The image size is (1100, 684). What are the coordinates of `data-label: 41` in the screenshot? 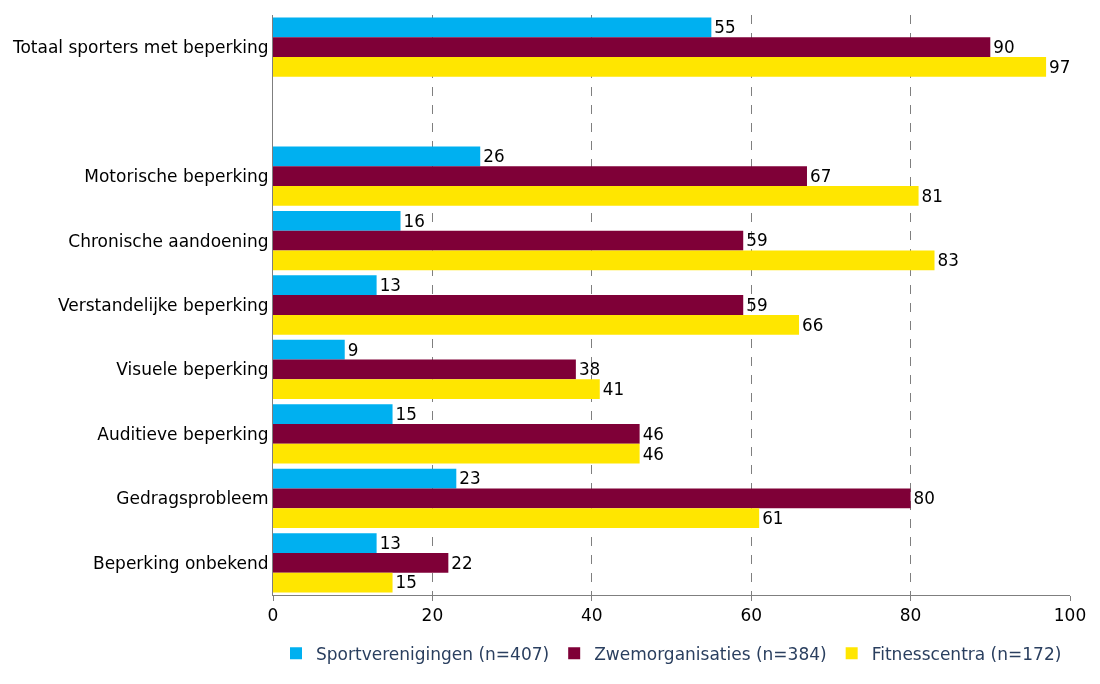 It's located at (613, 389).